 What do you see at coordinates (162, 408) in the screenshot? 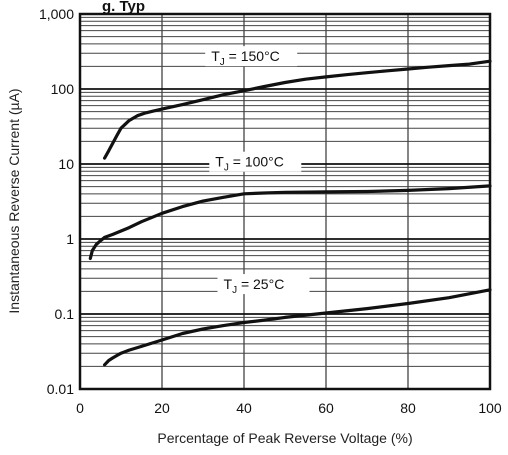
I see `x-tick-label: 20` at bounding box center [162, 408].